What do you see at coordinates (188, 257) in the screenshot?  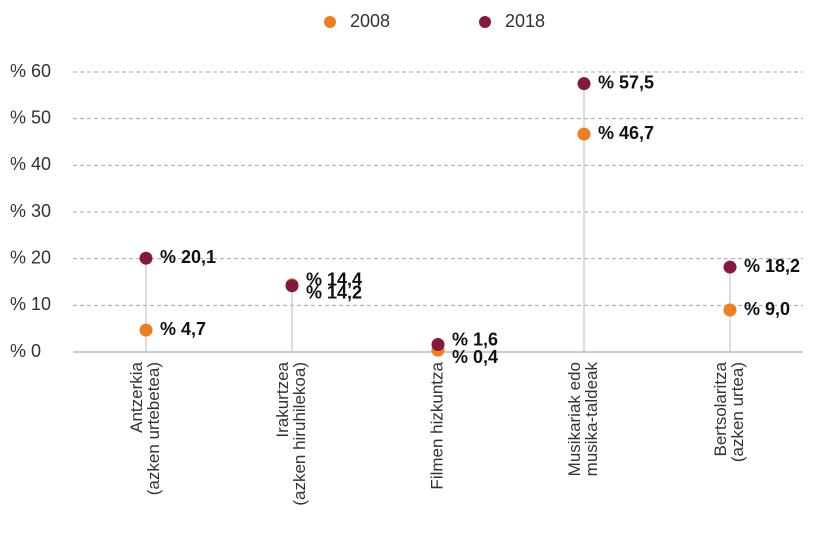 I see `data-label: % 20,1` at bounding box center [188, 257].